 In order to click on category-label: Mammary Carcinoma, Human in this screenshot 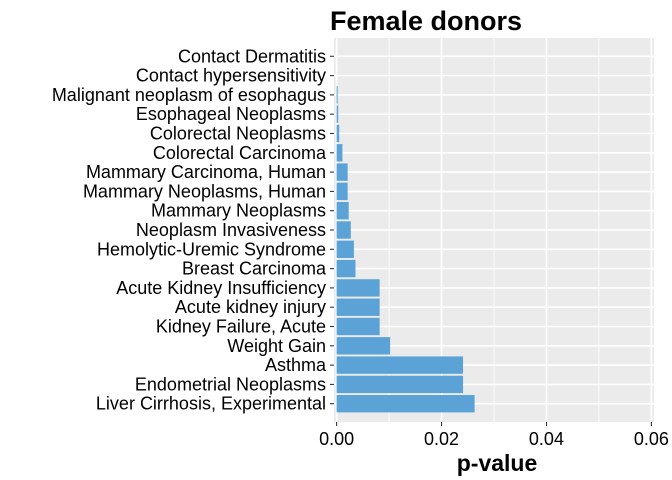, I will do `click(206, 172)`.